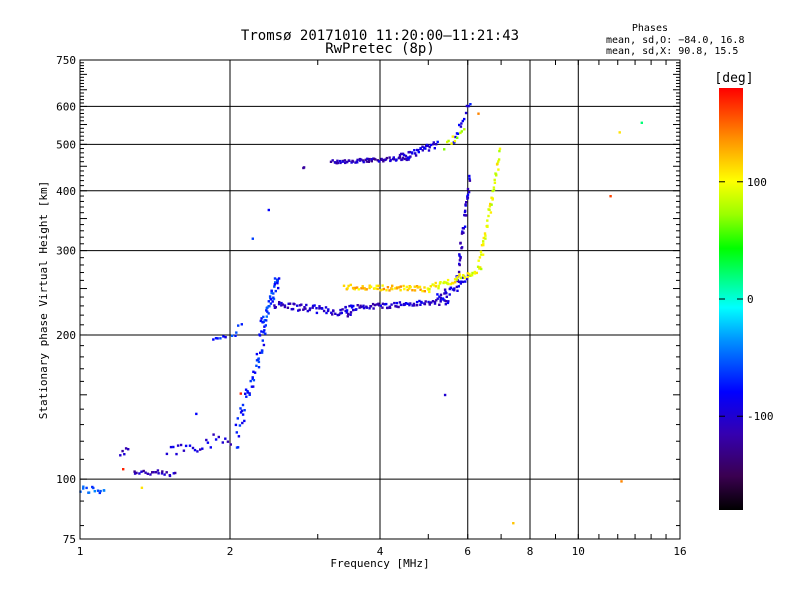  What do you see at coordinates (578, 551) in the screenshot?
I see `x-tick-label: 10` at bounding box center [578, 551].